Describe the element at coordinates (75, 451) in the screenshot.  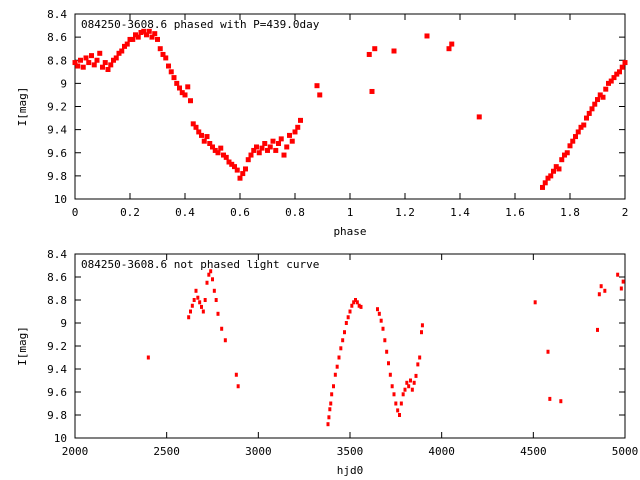
I see `x-tick-label: 2000` at that location.